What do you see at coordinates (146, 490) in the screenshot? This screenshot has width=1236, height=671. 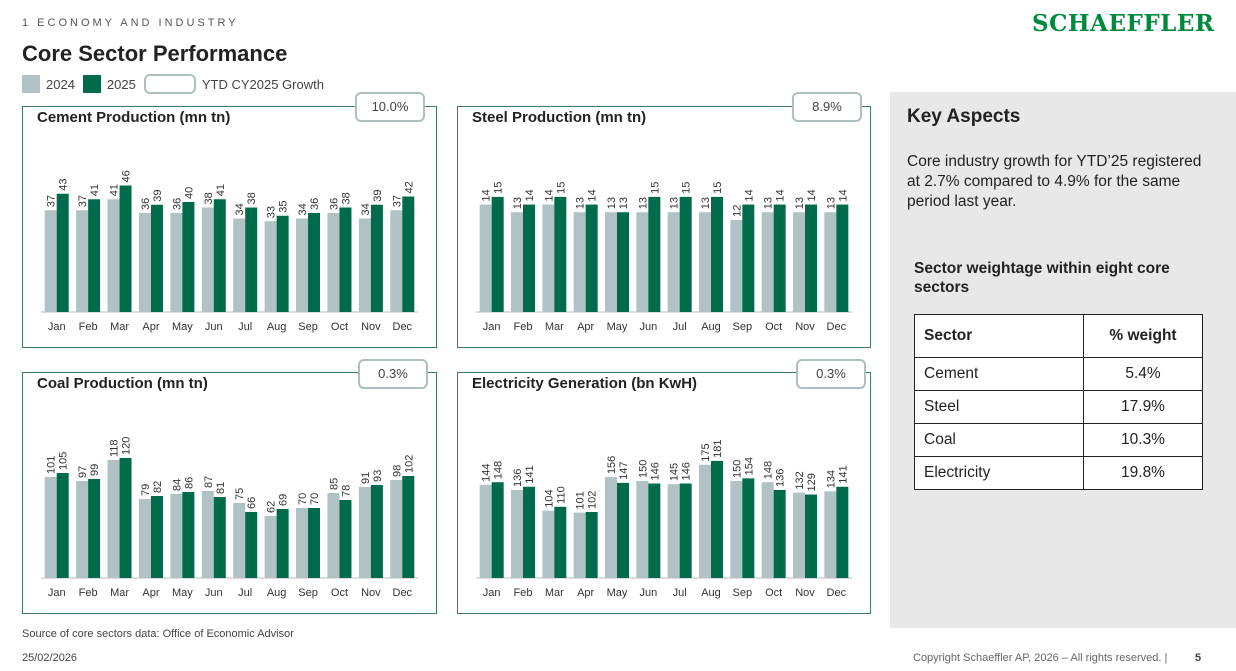 I see `data-label: 79` at bounding box center [146, 490].